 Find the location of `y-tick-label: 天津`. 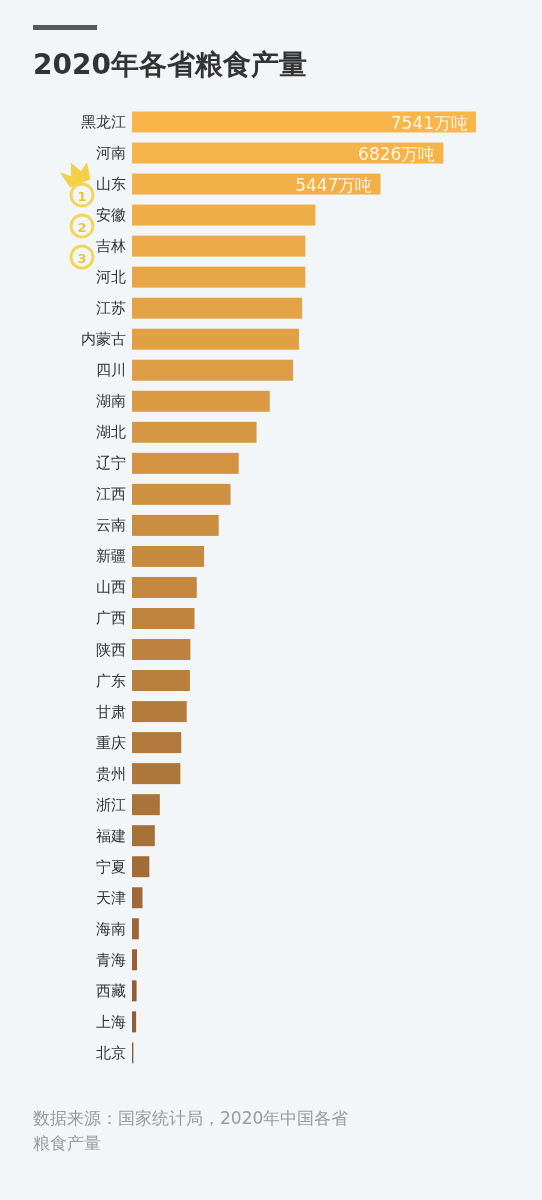

y-tick-label: 天津 is located at coordinates (111, 897).